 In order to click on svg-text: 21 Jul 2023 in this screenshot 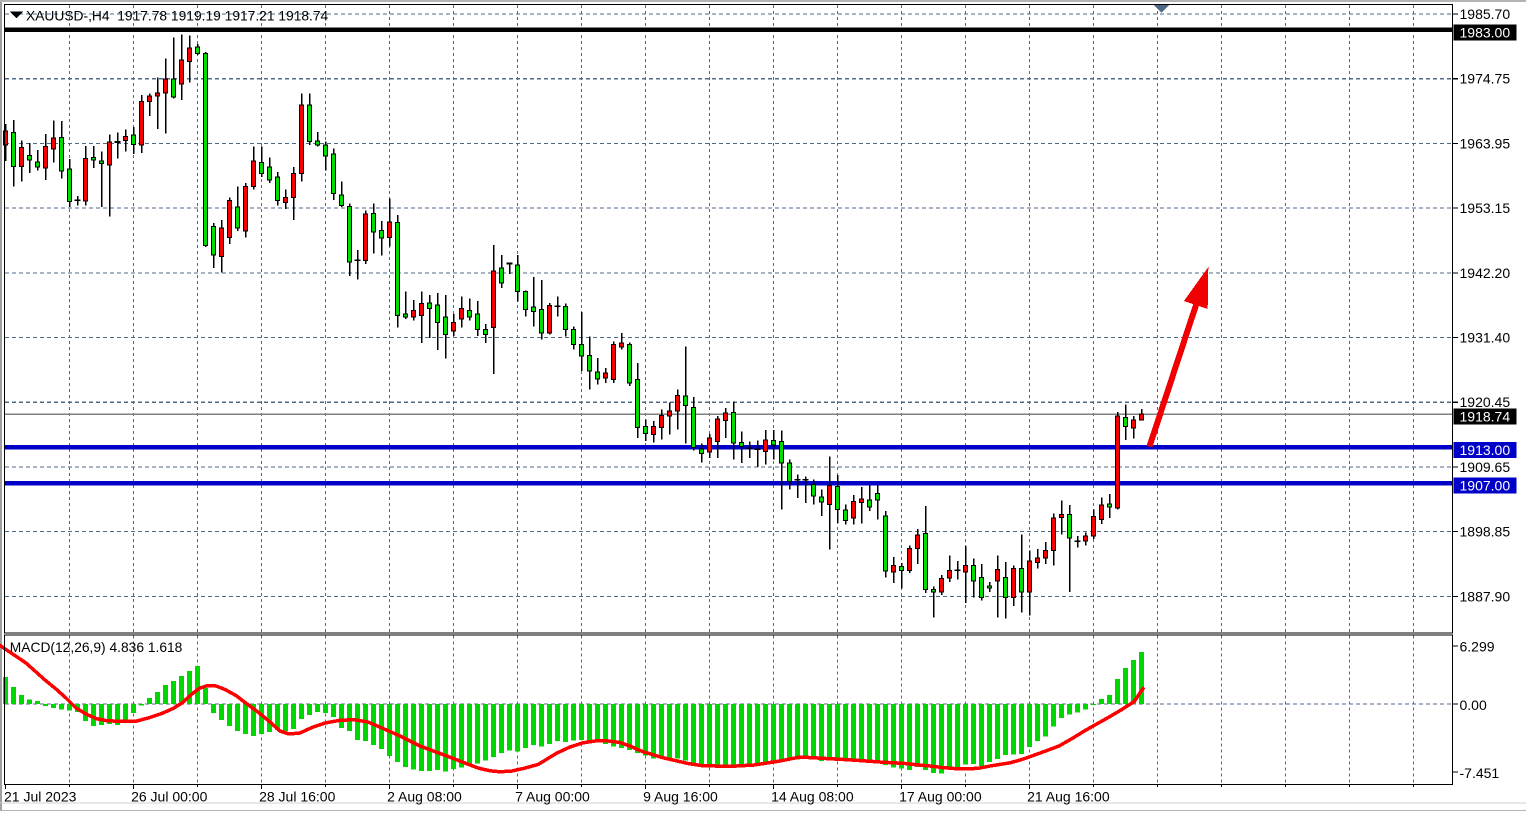, I will do `click(40, 797)`.